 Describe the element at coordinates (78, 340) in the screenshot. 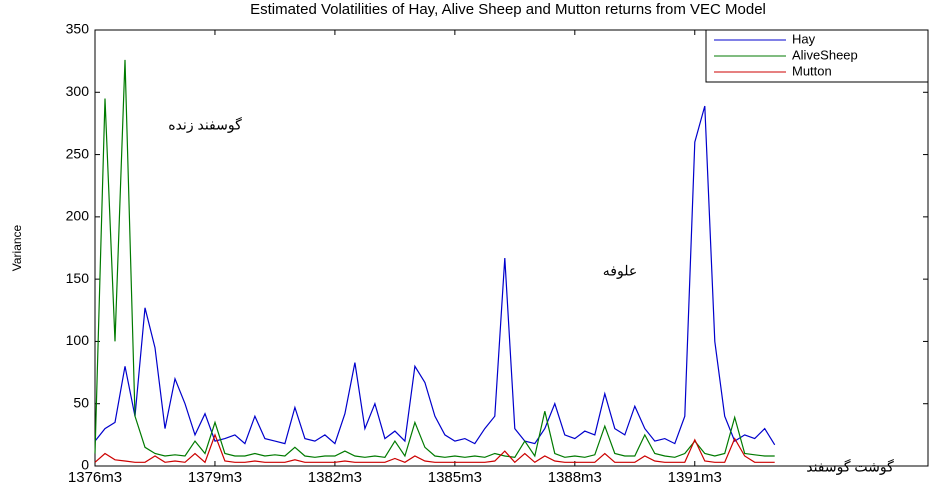

I see `y-tick-label: 100` at that location.